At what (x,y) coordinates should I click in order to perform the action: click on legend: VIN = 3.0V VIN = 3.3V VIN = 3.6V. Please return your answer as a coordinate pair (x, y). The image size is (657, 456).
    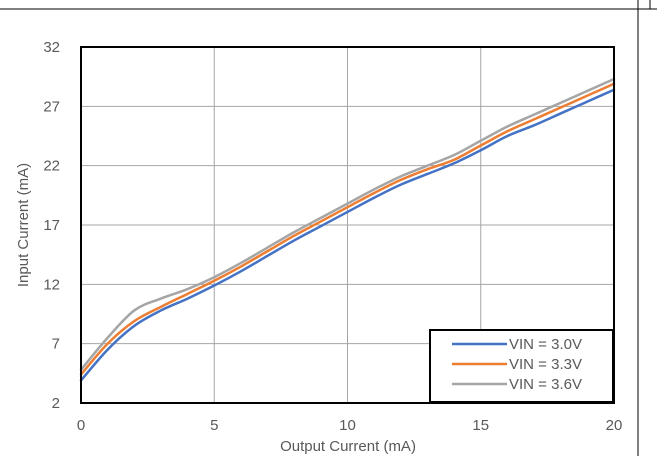
    Looking at the image, I should click on (521, 366).